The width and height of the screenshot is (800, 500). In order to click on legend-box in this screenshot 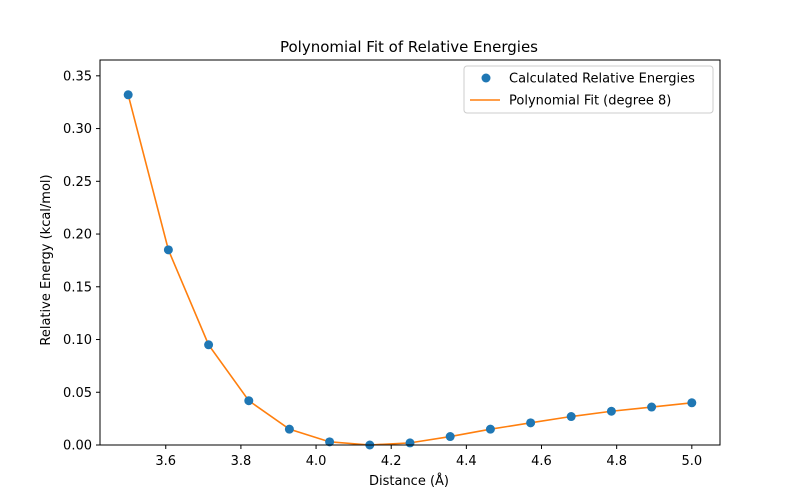, I will do `click(588, 89)`.